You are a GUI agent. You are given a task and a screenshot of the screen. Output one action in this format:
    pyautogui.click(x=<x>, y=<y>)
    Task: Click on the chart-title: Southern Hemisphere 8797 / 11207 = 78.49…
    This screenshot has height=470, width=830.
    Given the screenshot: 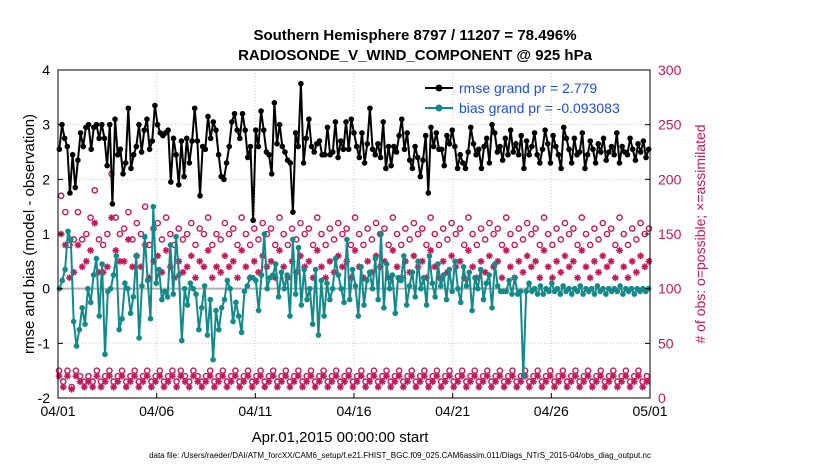 What is the action you would take?
    pyautogui.click(x=414, y=35)
    